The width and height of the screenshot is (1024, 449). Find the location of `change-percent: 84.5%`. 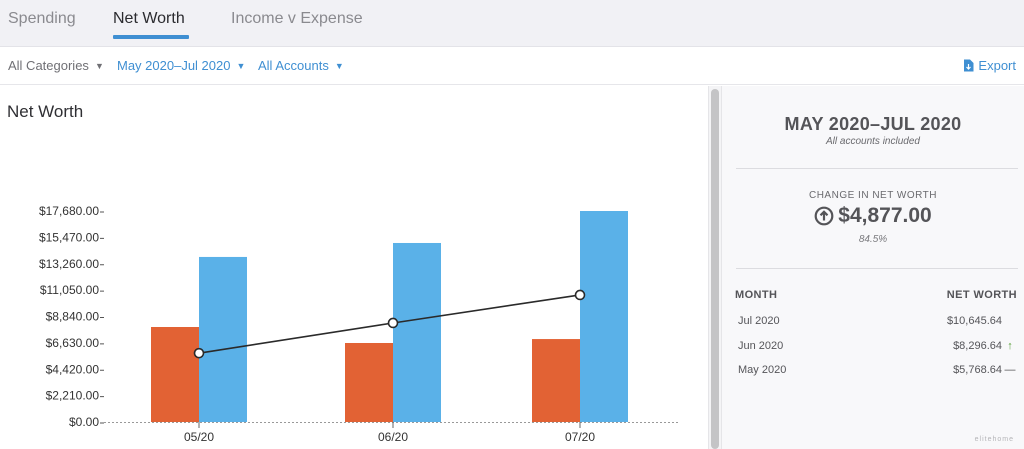

change-percent: 84.5% is located at coordinates (873, 239).